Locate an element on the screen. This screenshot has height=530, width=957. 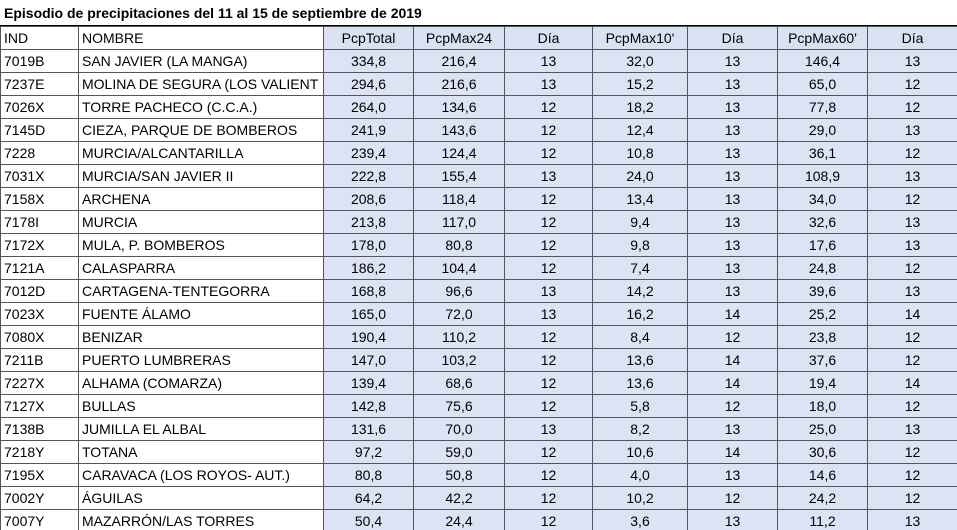
table-row: 7218Y TOTANA 97,2 59,0 12 10,6 14 30,6 12 is located at coordinates (478, 452).